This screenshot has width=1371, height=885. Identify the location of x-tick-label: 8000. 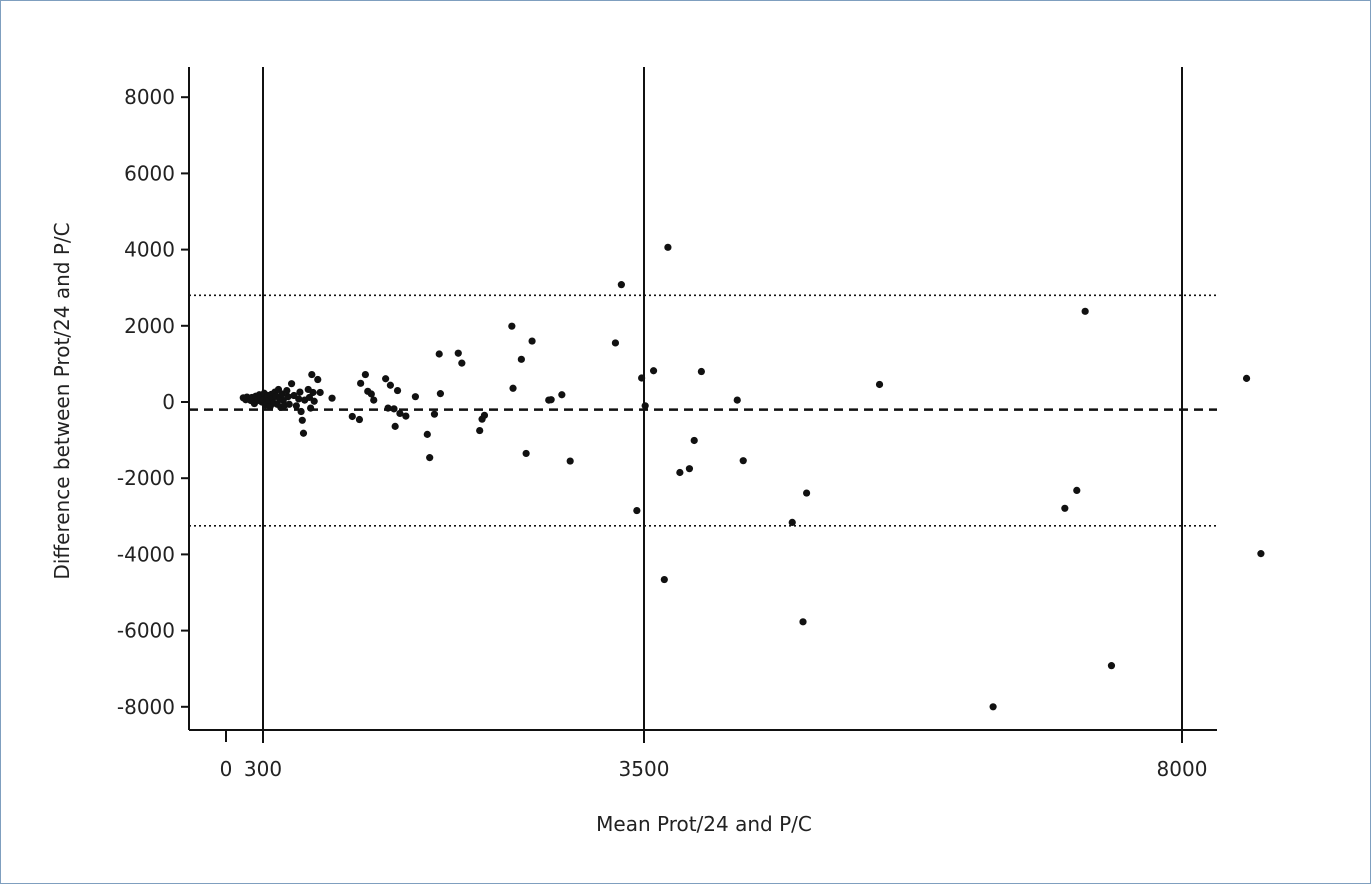
(1182, 769).